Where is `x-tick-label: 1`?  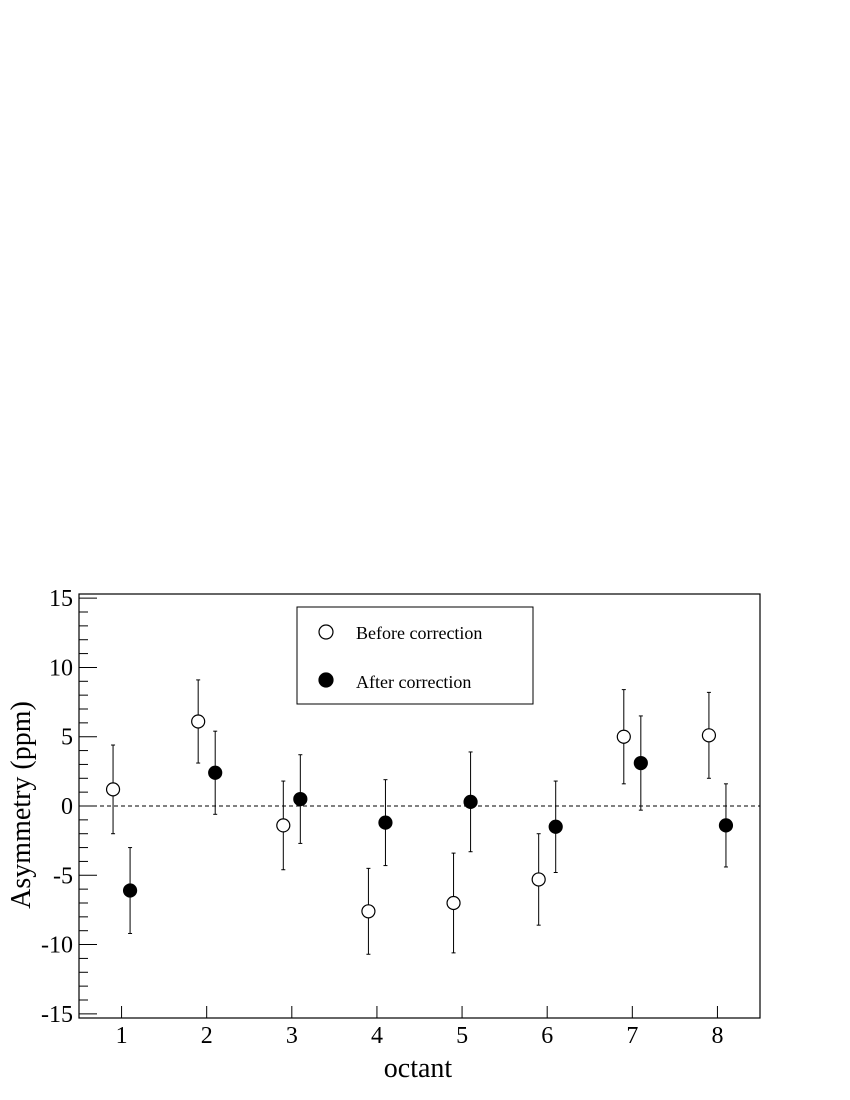 x-tick-label: 1 is located at coordinates (122, 1036).